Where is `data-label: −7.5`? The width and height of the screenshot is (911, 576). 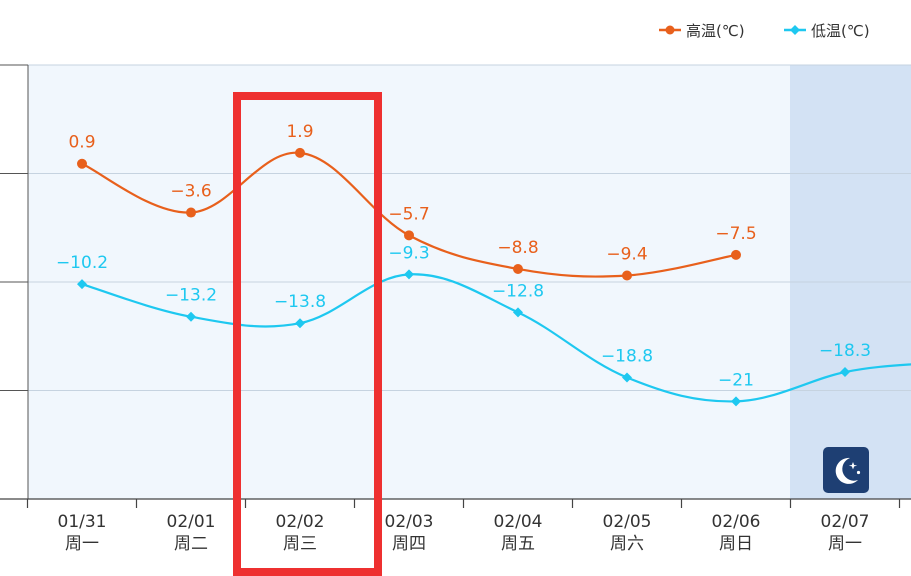 data-label: −7.5 is located at coordinates (735, 234).